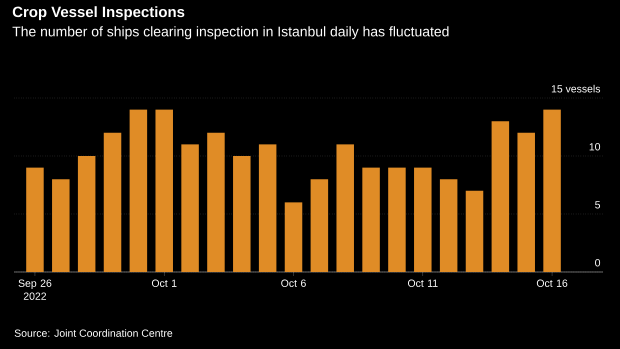 This screenshot has width=620, height=349. I want to click on y-tick-label: 0, so click(597, 262).